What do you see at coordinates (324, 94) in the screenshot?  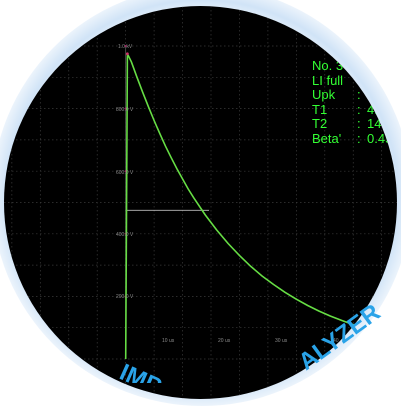 I see `param-label: Upk` at bounding box center [324, 94].